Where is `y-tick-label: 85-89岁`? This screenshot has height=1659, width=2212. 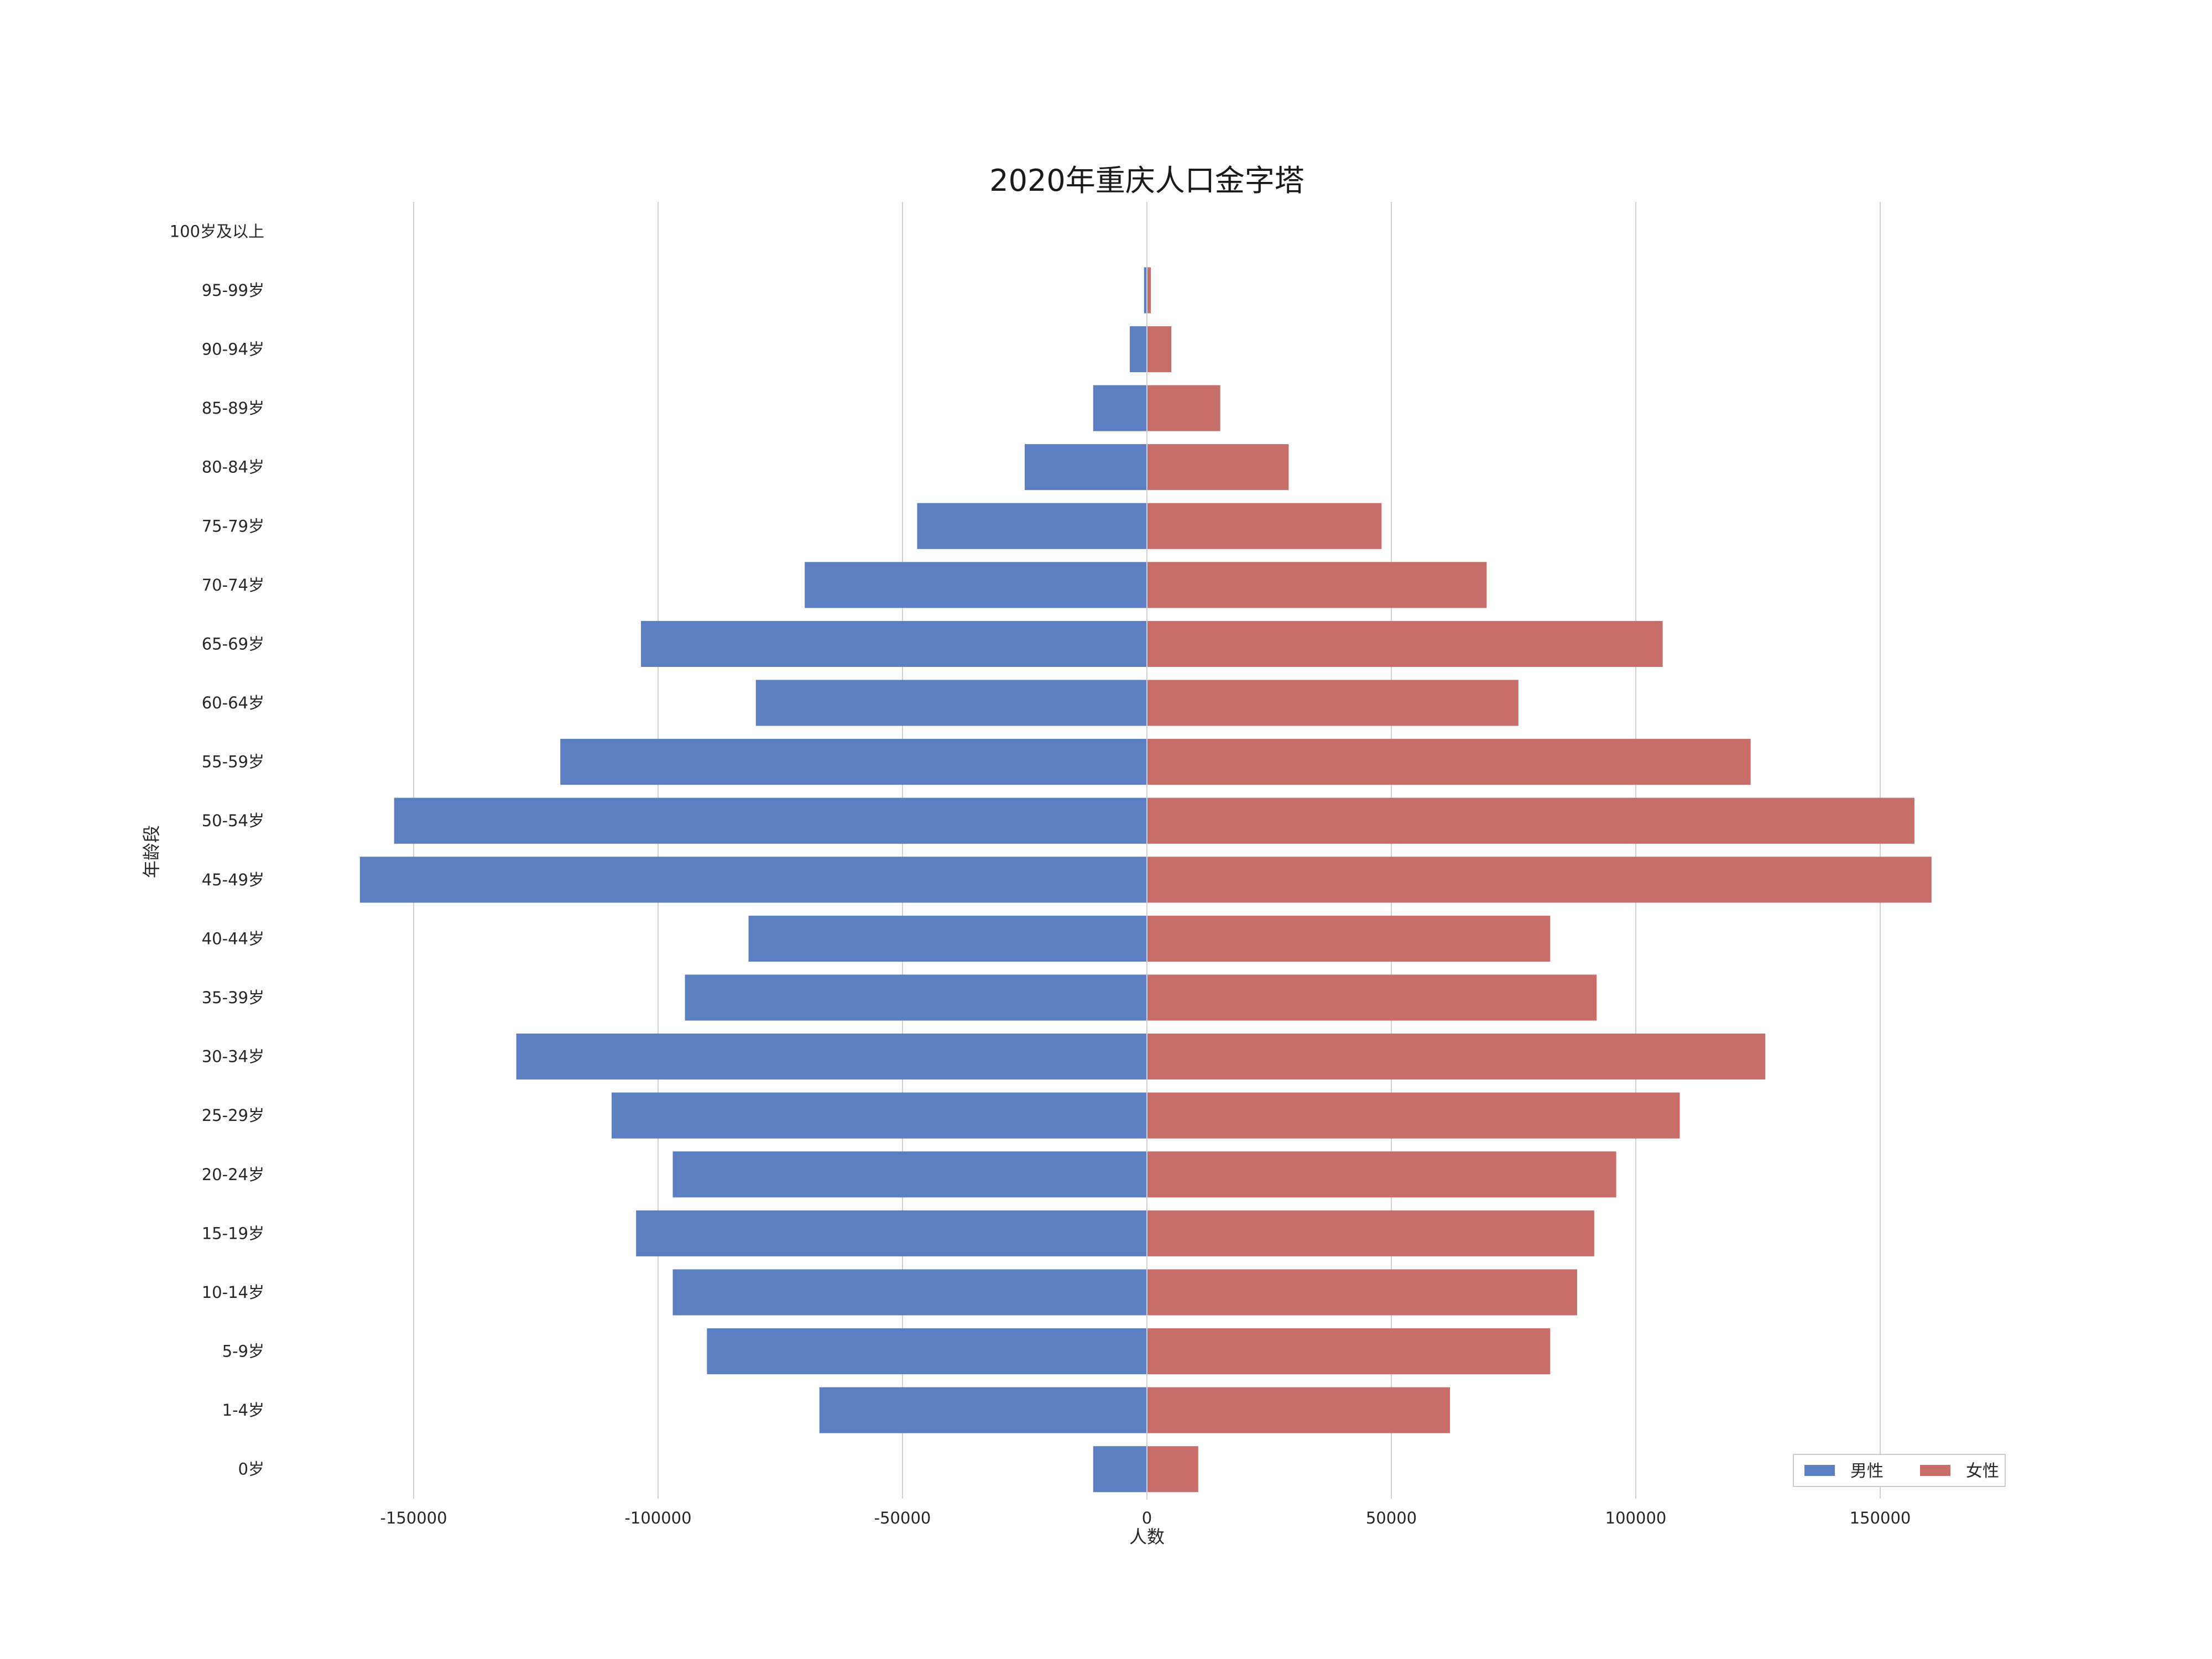 y-tick-label: 85-89岁 is located at coordinates (233, 408).